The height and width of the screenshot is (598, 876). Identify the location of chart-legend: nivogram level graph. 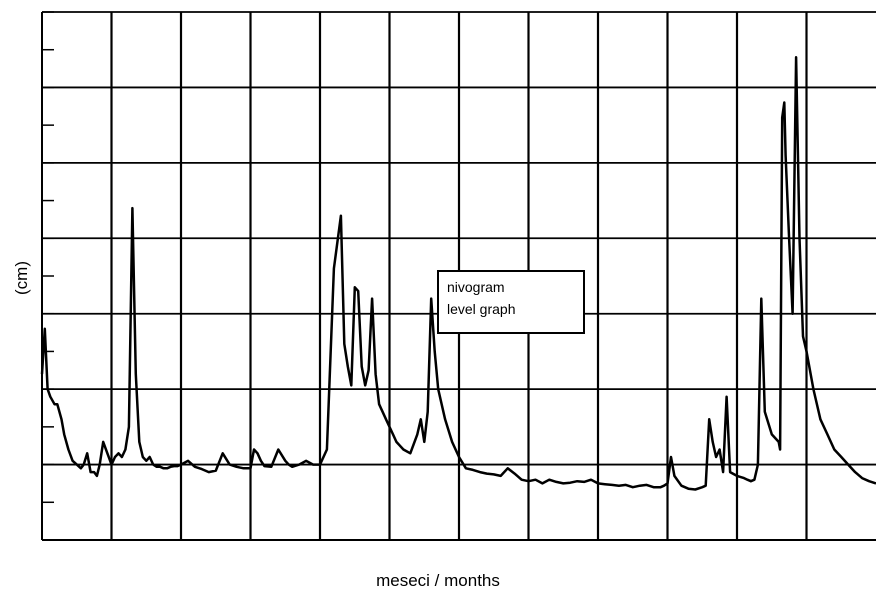
(511, 302).